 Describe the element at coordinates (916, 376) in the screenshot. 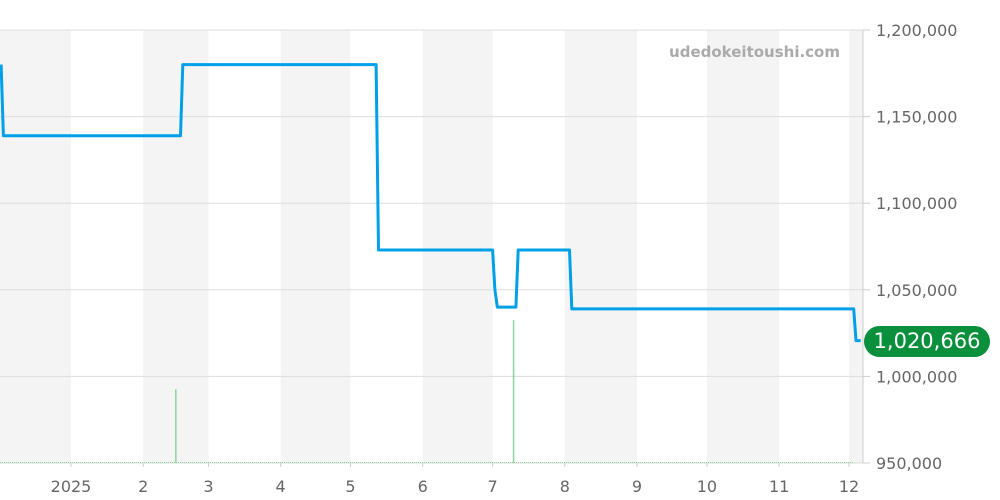

I see `y-tick-label: 1,000,000` at that location.